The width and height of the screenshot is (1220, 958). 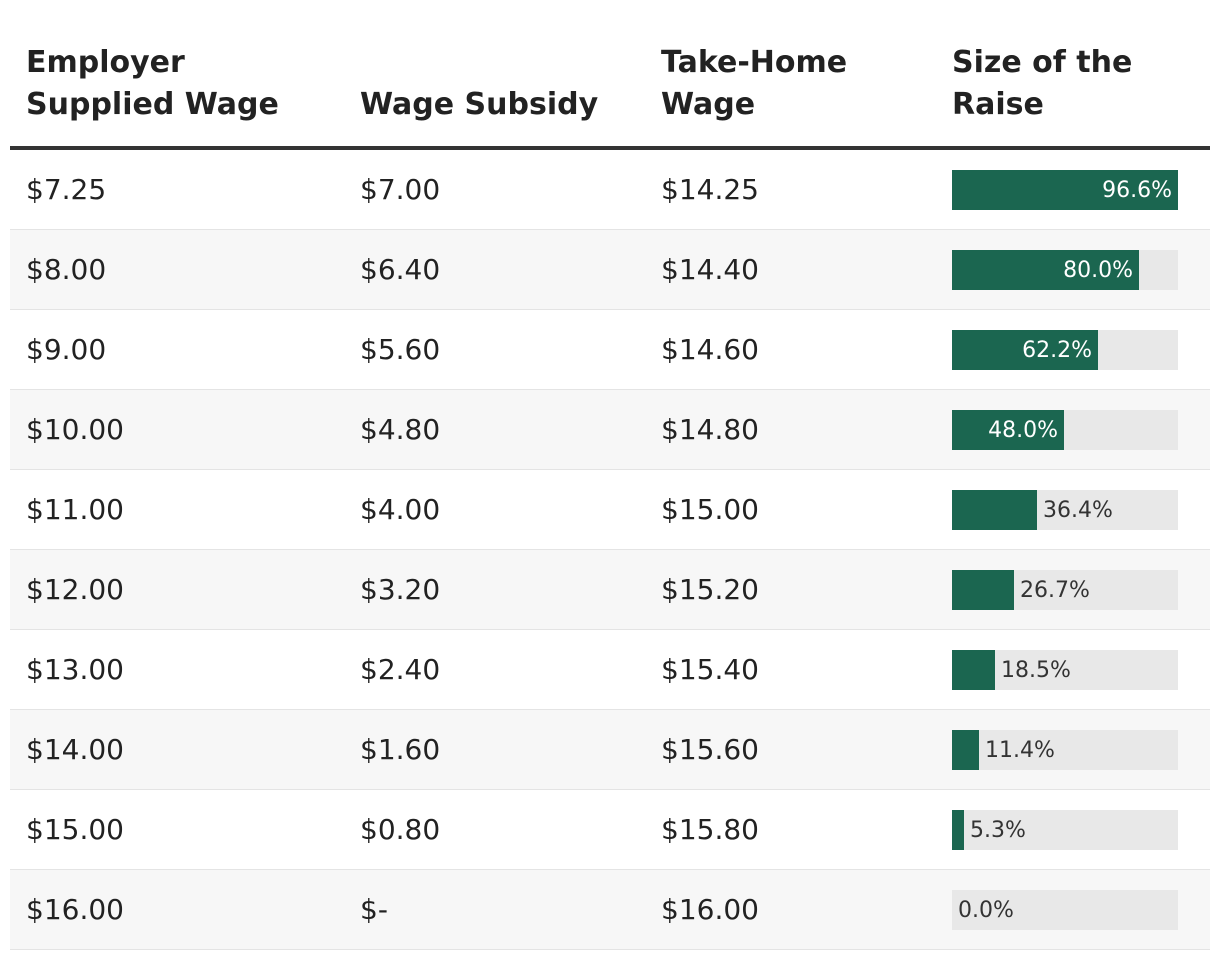 What do you see at coordinates (75, 669) in the screenshot?
I see `employer-wage-cell: $13.00` at bounding box center [75, 669].